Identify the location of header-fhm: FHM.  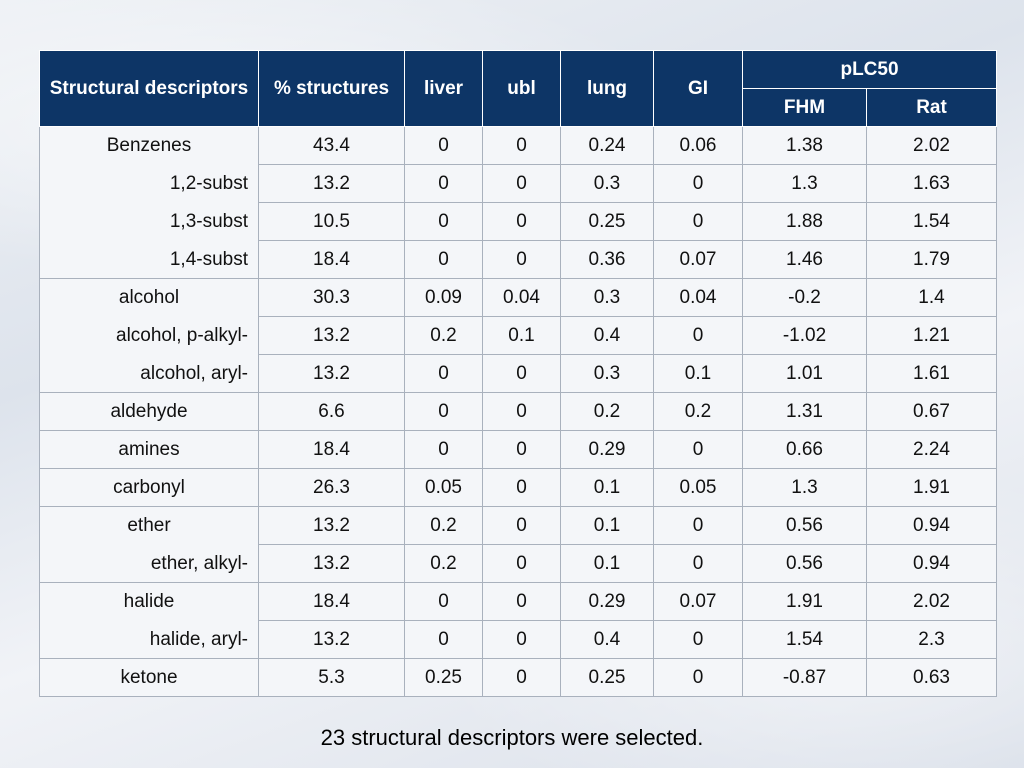
(804, 107).